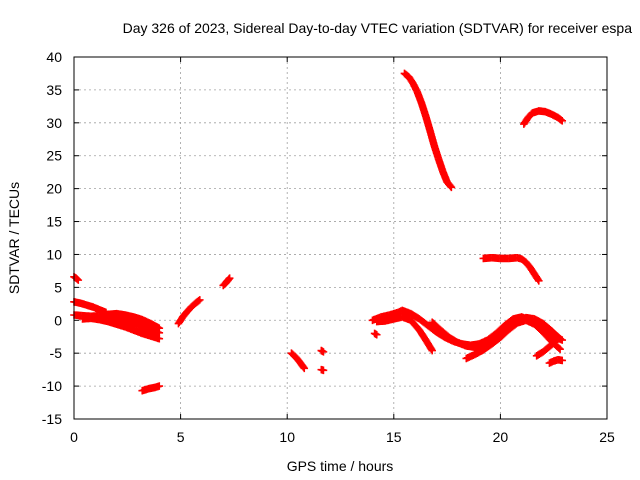 This screenshot has width=640, height=480. What do you see at coordinates (58, 320) in the screenshot?
I see `y-tick-label: 0` at bounding box center [58, 320].